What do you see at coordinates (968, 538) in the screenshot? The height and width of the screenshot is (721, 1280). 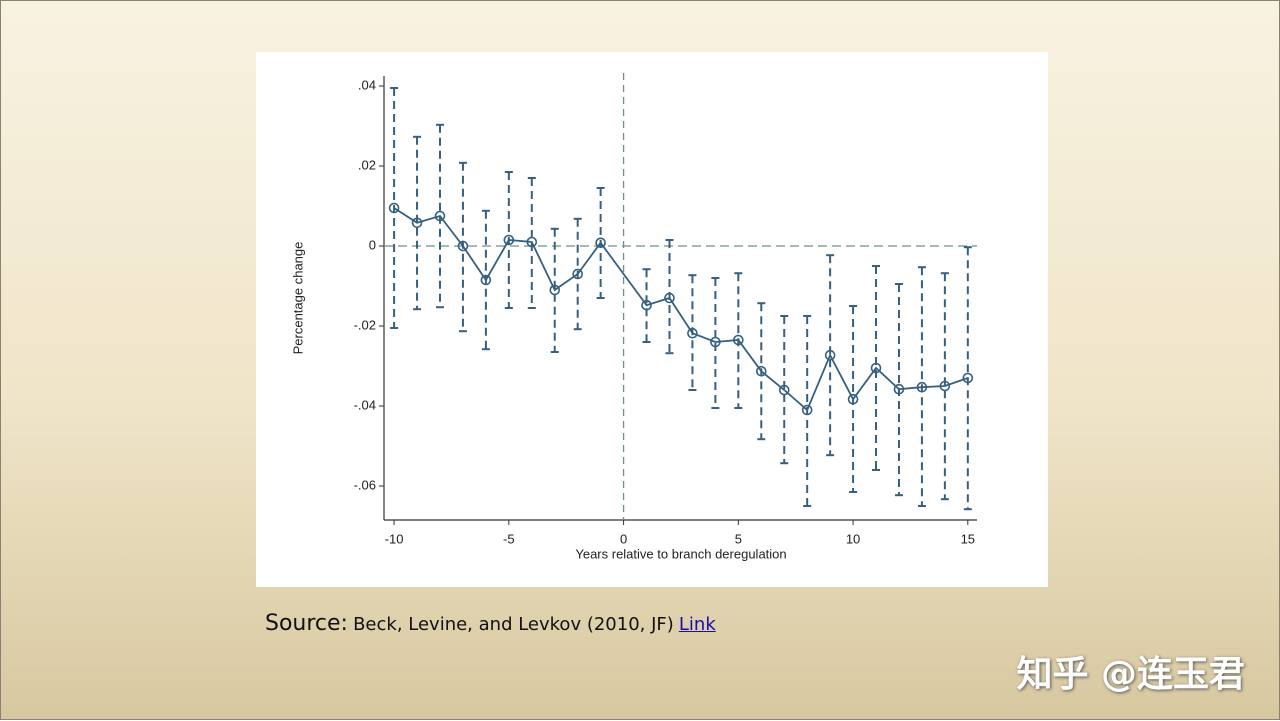 I see `x-tick-label: 15` at bounding box center [968, 538].